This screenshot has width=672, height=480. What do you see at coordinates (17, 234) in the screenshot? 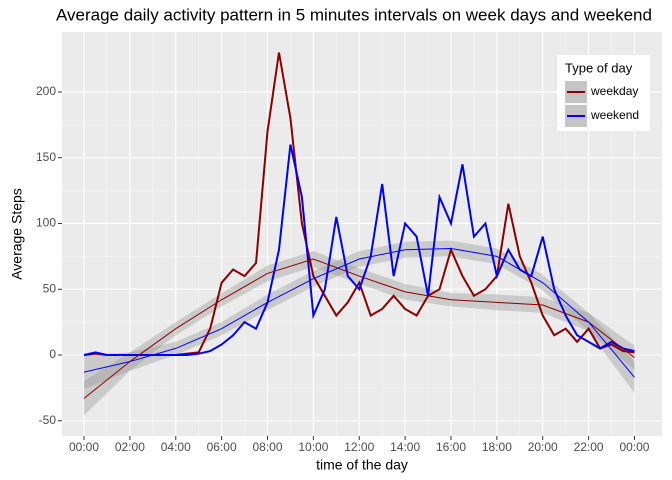
I see `y-axis-title: Average Steps` at bounding box center [17, 234].